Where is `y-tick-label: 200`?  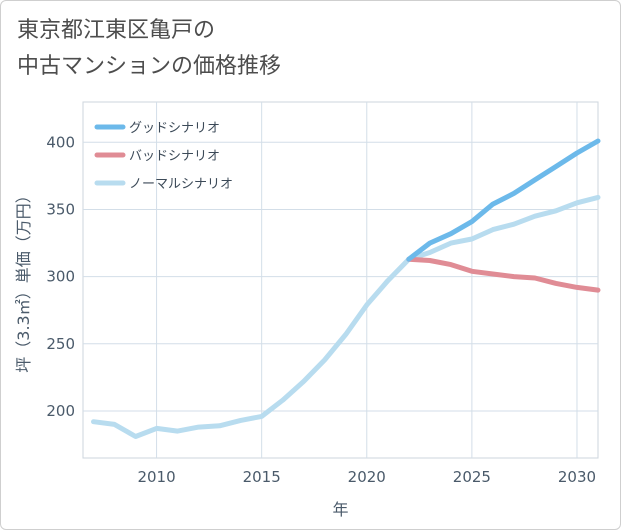
y-tick-label: 200 is located at coordinates (60, 411).